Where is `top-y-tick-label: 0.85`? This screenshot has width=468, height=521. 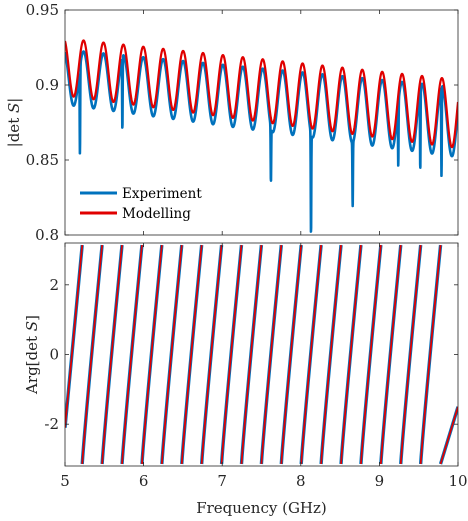
top-y-tick-label: 0.85 is located at coordinates (42, 160).